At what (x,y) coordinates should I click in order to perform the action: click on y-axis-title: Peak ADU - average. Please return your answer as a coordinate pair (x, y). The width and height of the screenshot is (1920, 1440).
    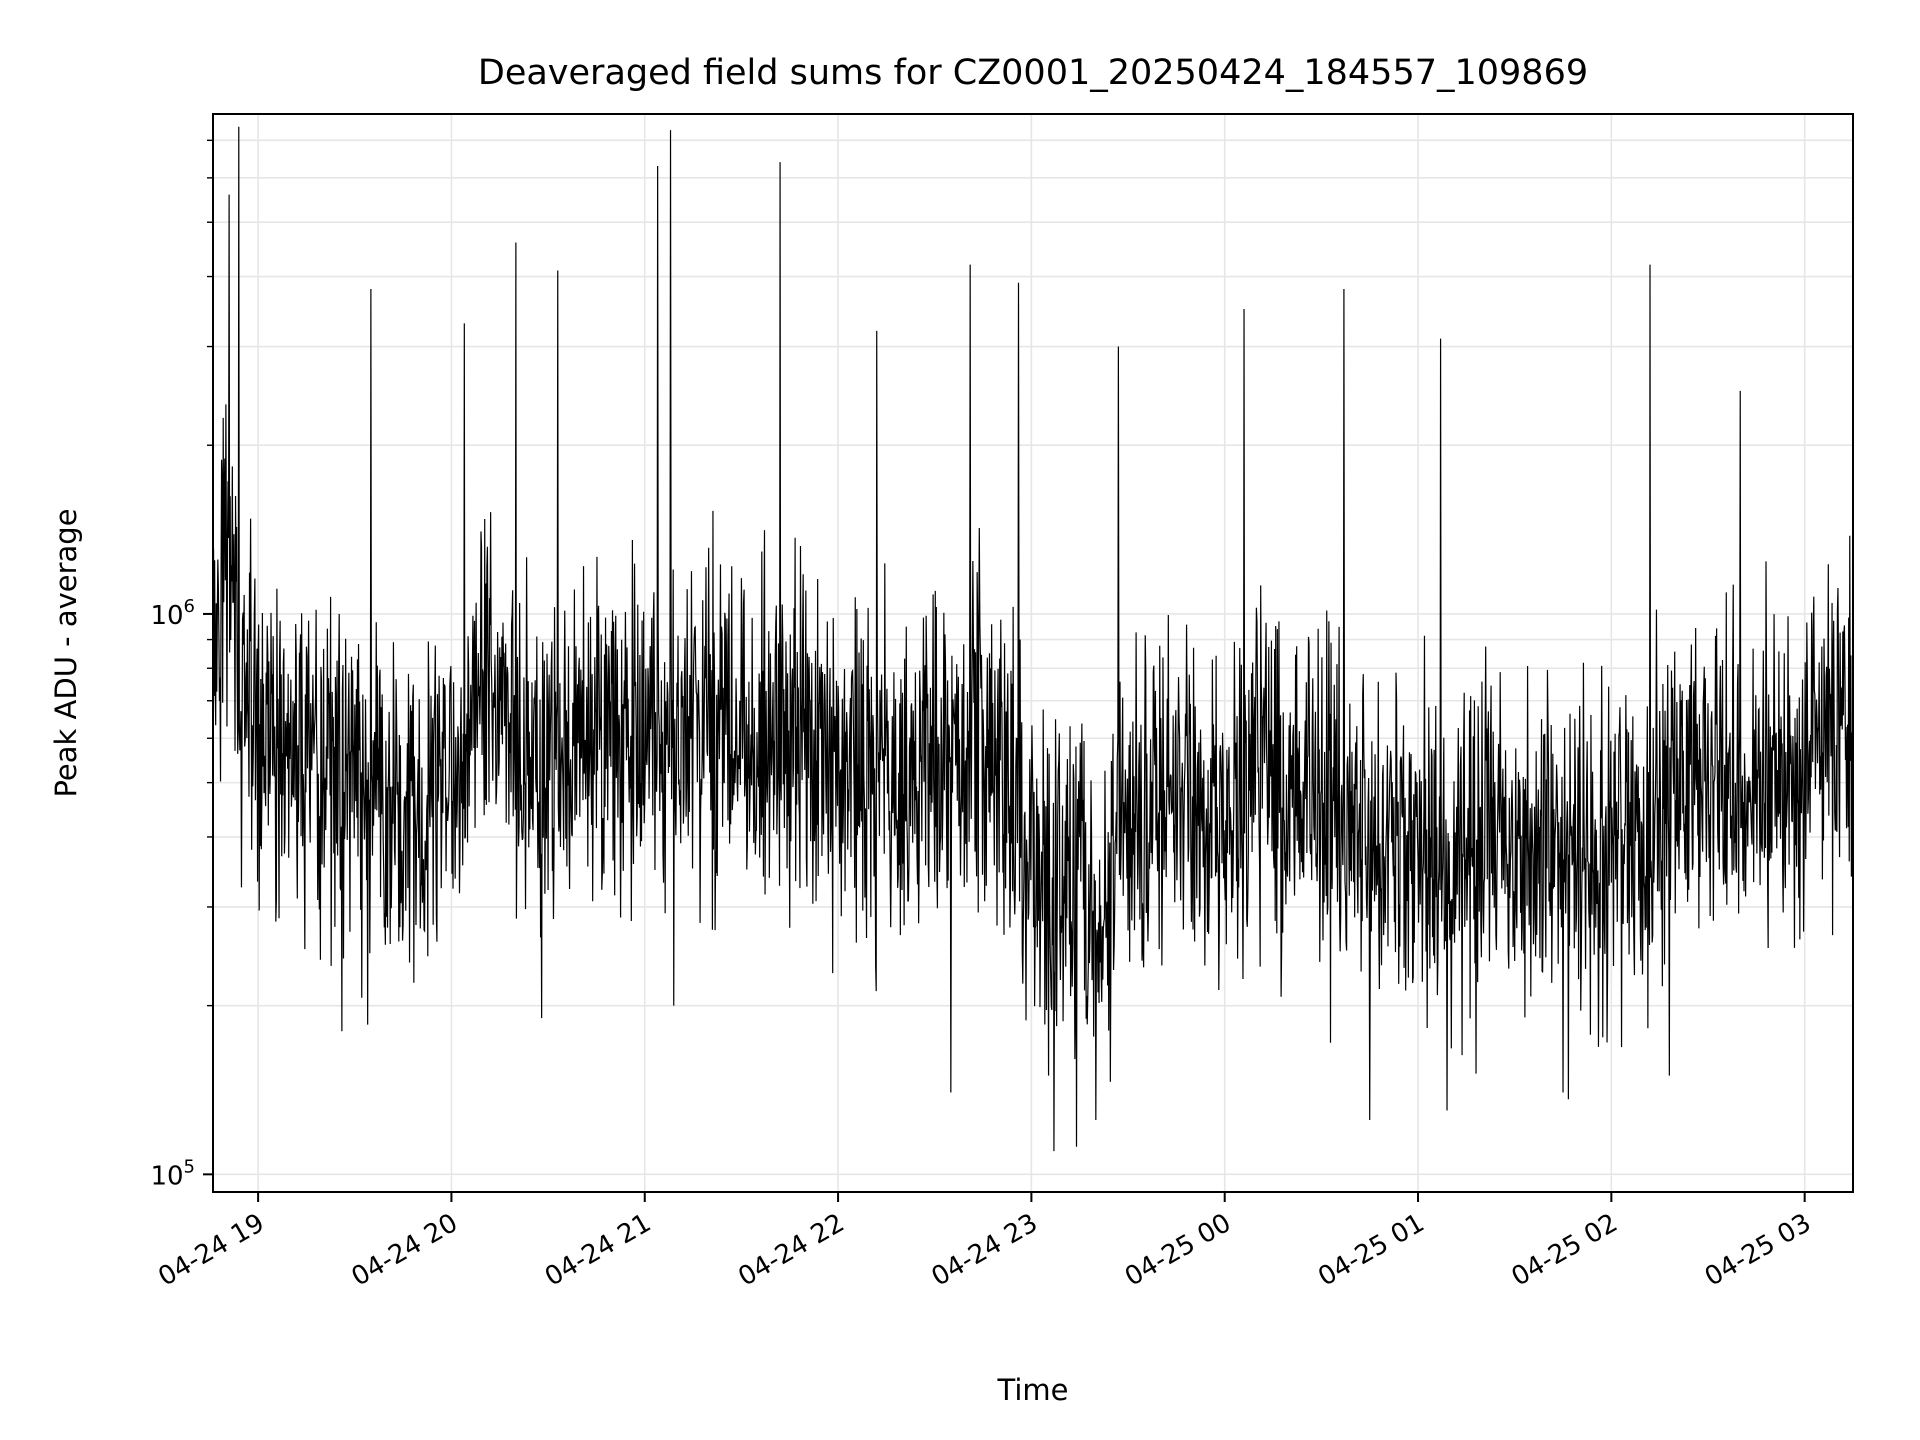
    Looking at the image, I should click on (66, 652).